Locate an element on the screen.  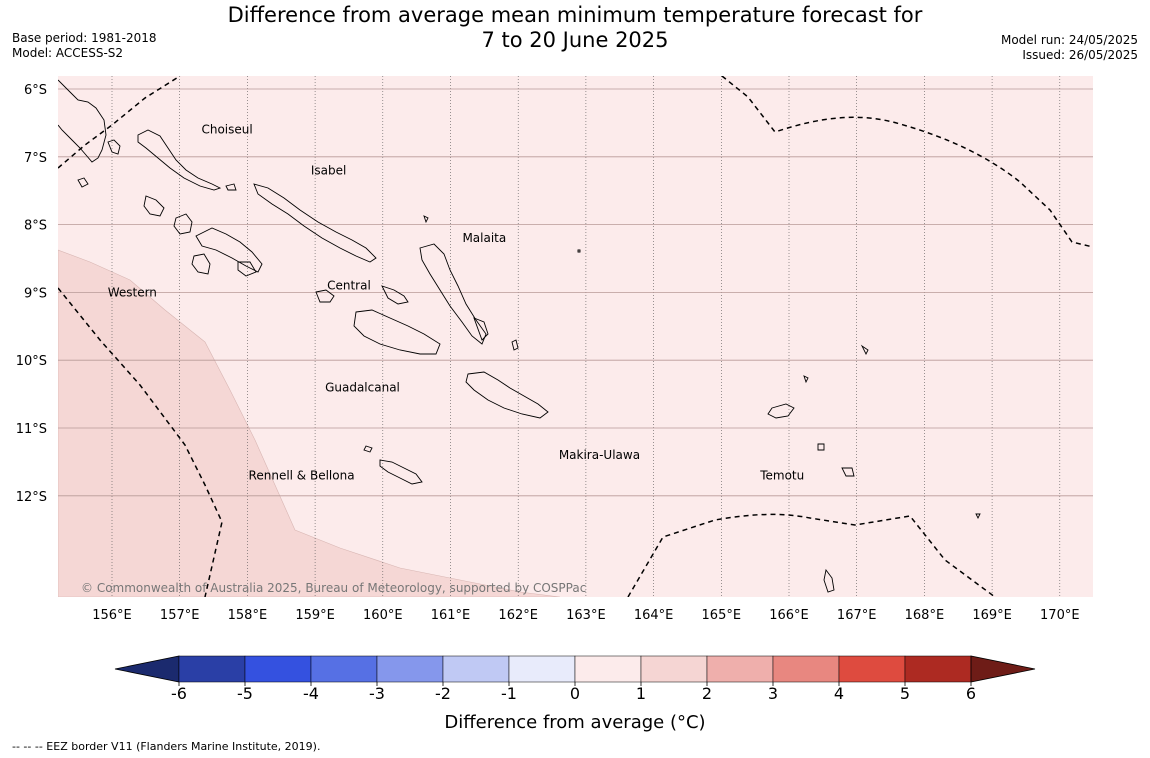
meta-right: Model run: 24/05/2025 Issued: 26/05/2025 is located at coordinates (1069, 48).